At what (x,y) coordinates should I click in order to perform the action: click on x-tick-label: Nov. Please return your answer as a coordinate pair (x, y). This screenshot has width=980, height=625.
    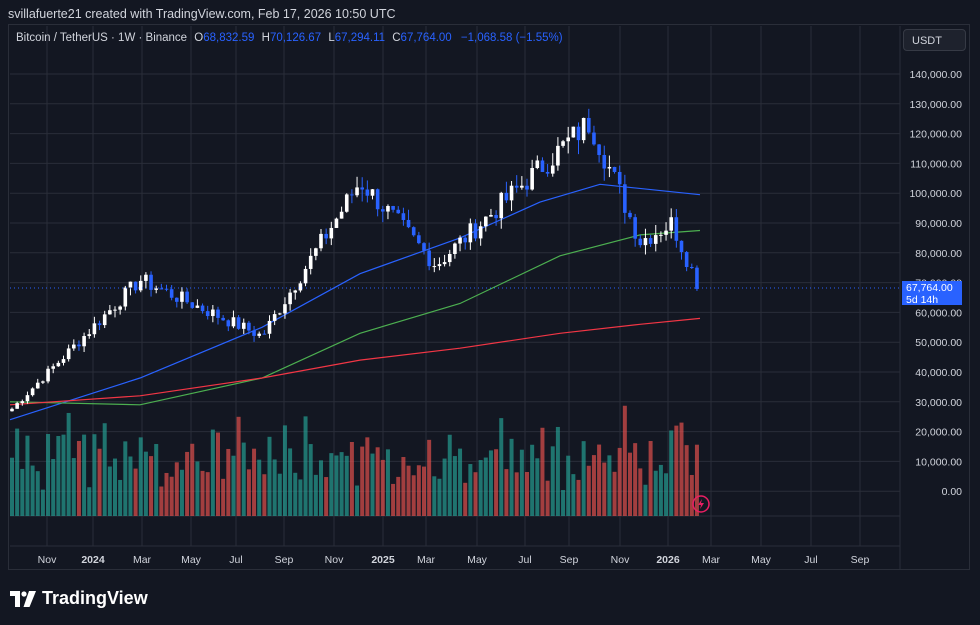
    Looking at the image, I should click on (334, 560).